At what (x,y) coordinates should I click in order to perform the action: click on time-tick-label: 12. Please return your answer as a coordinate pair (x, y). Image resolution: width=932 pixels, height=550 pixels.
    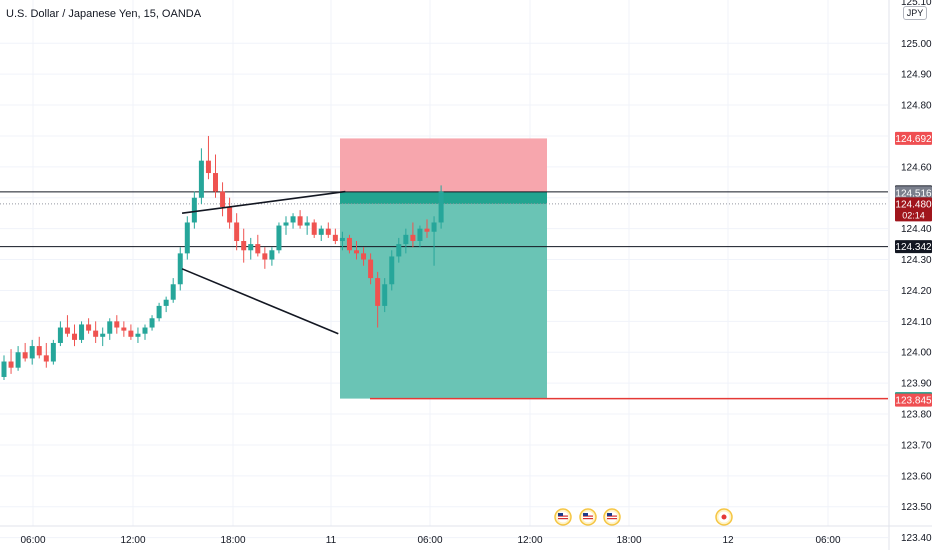
    Looking at the image, I should click on (728, 540).